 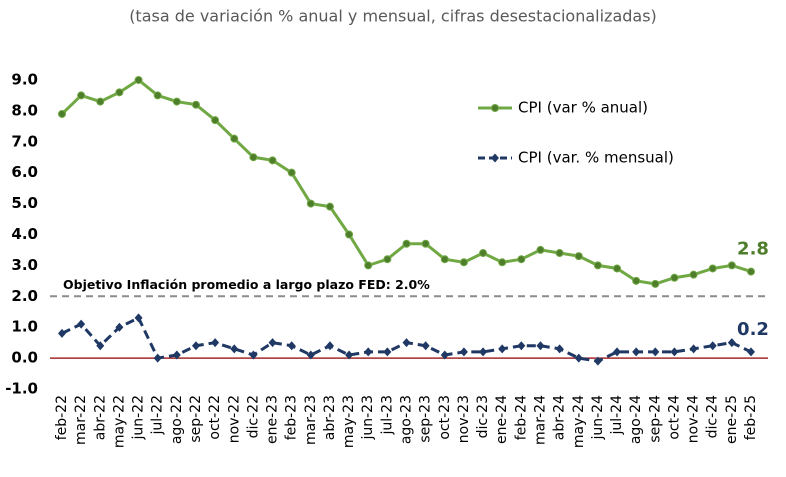 I want to click on y-tick-label: 9.0, so click(x=24, y=79).